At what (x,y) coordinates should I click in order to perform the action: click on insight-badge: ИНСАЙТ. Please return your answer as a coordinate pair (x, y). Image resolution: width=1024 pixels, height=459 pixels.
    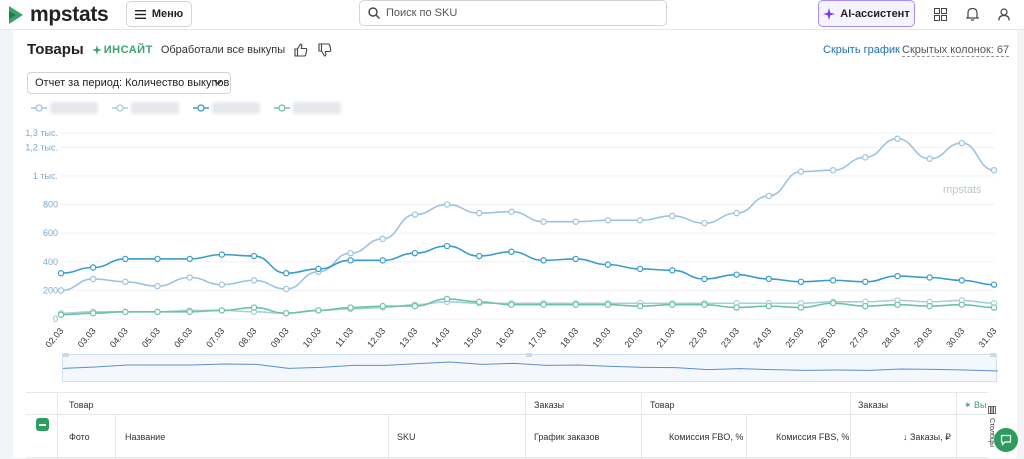
    Looking at the image, I should click on (122, 50).